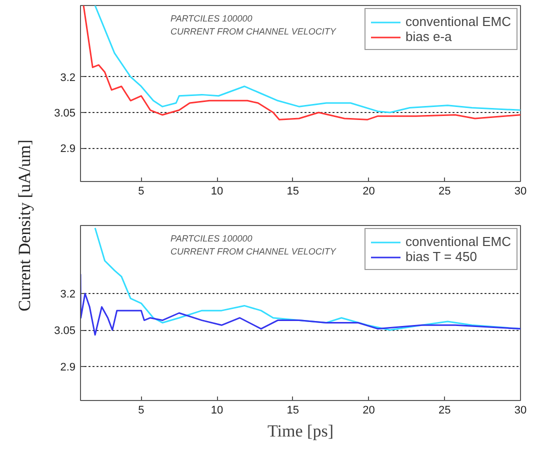 Image resolution: width=533 pixels, height=454 pixels. I want to click on line-series, so click(300, 304).